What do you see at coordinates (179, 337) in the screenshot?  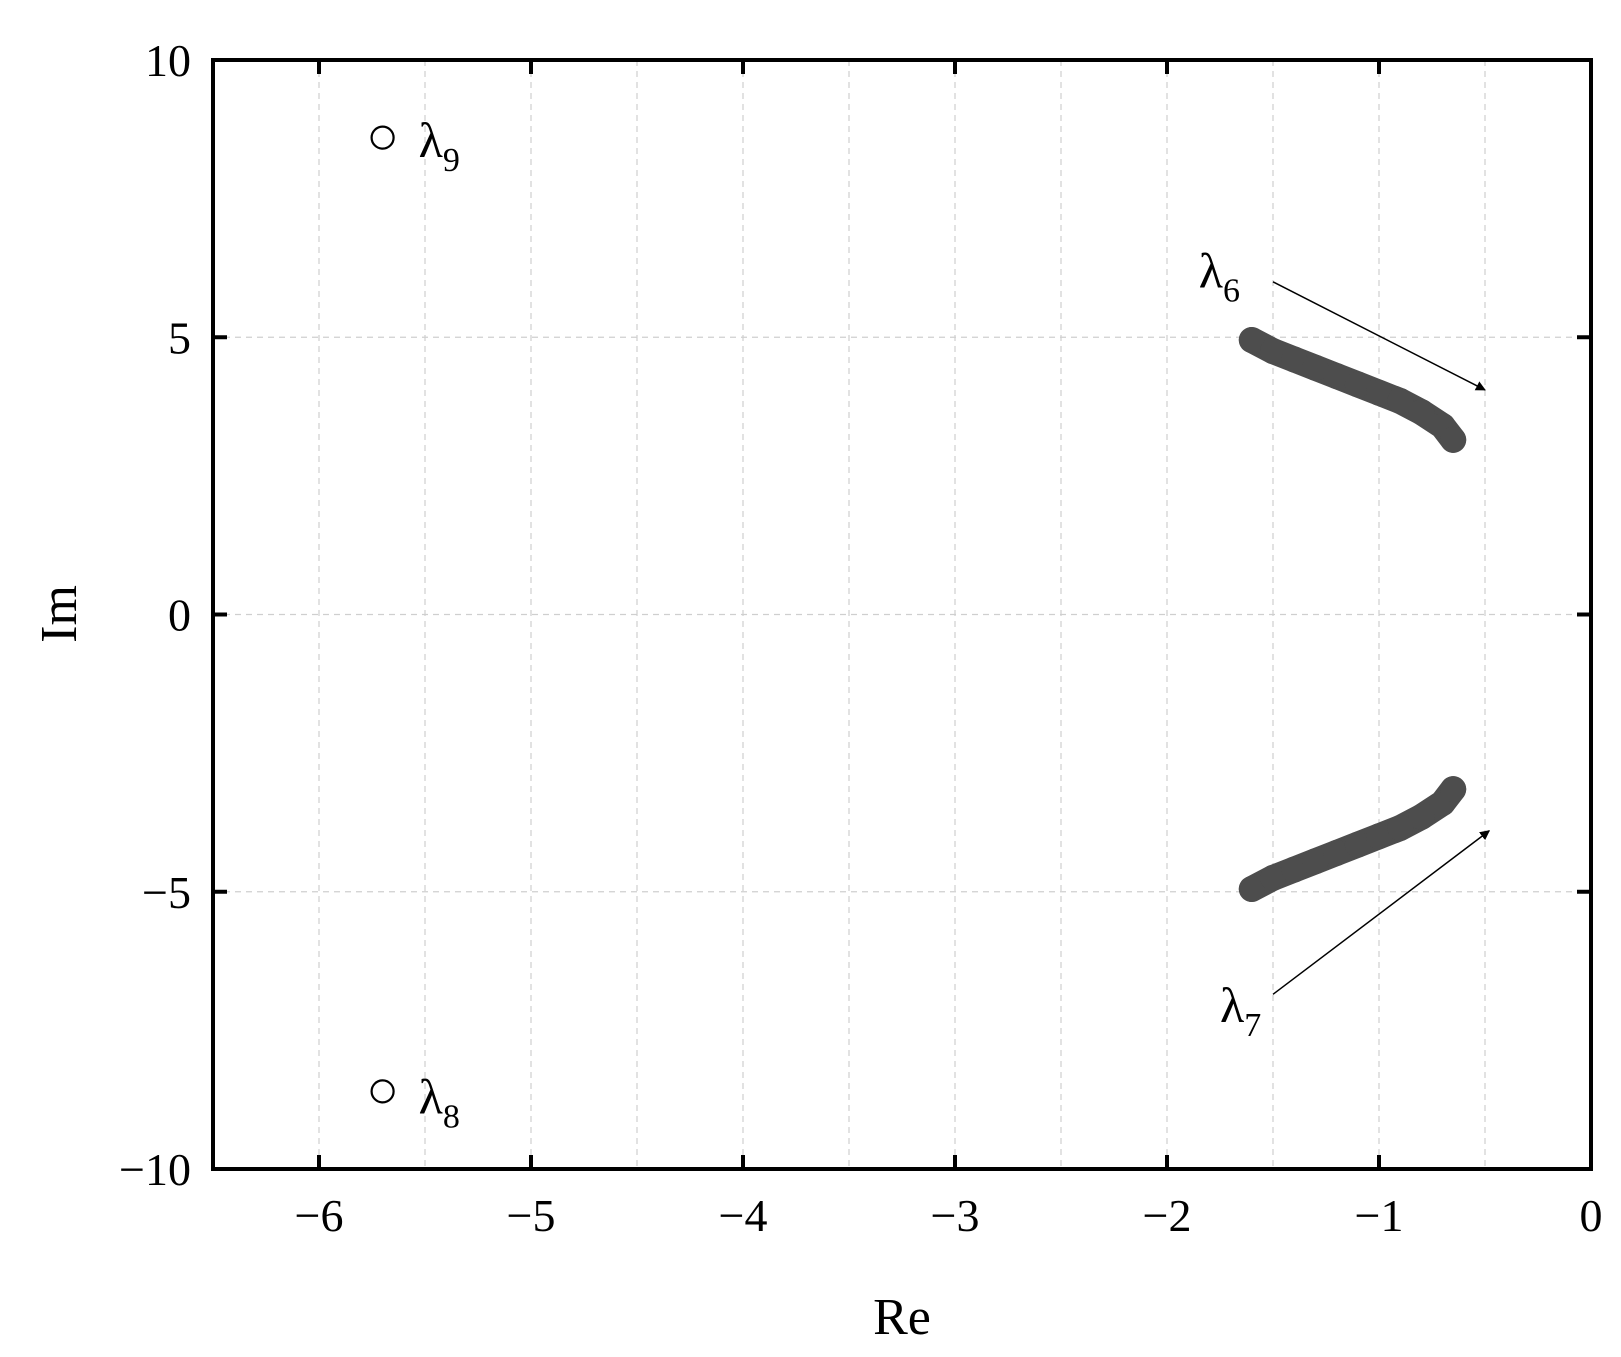 I see `y-tick-label: 5` at bounding box center [179, 337].